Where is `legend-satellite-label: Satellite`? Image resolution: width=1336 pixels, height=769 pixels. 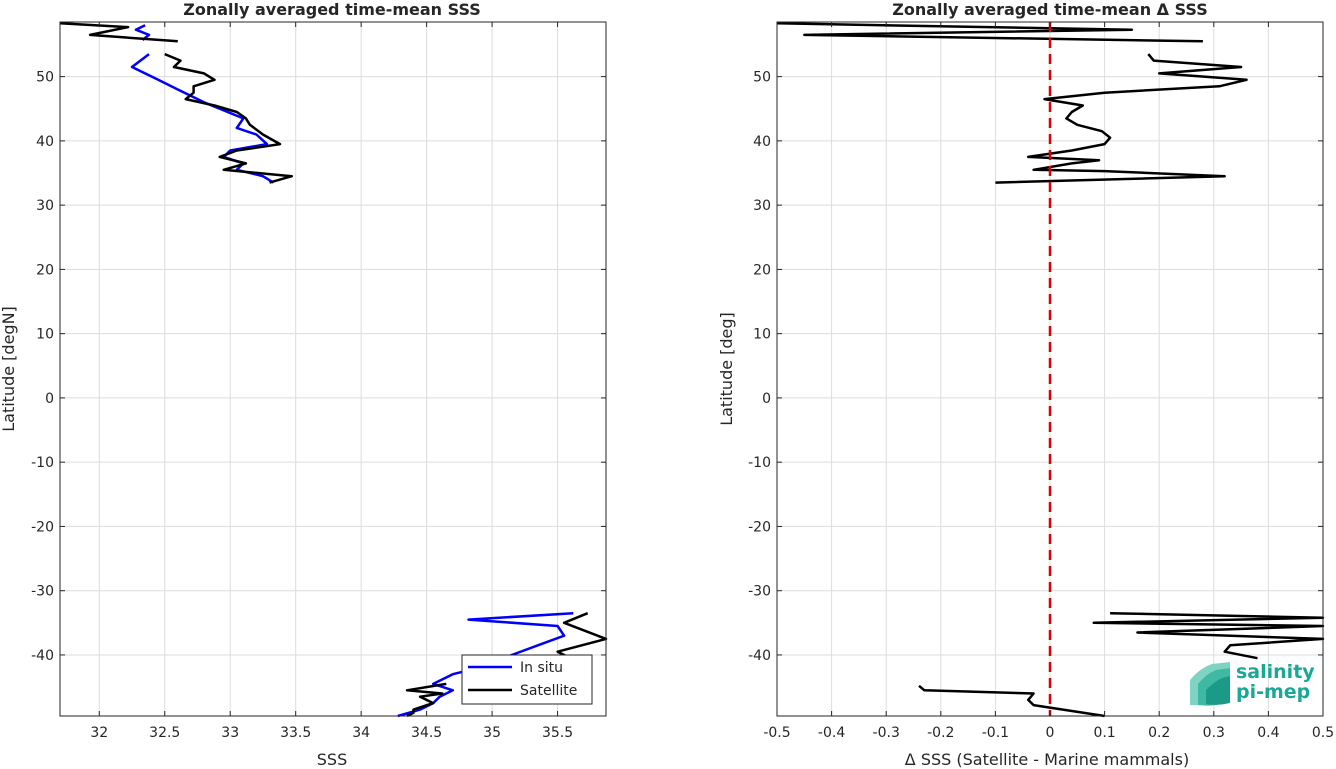
legend-satellite-label: Satellite is located at coordinates (548, 691).